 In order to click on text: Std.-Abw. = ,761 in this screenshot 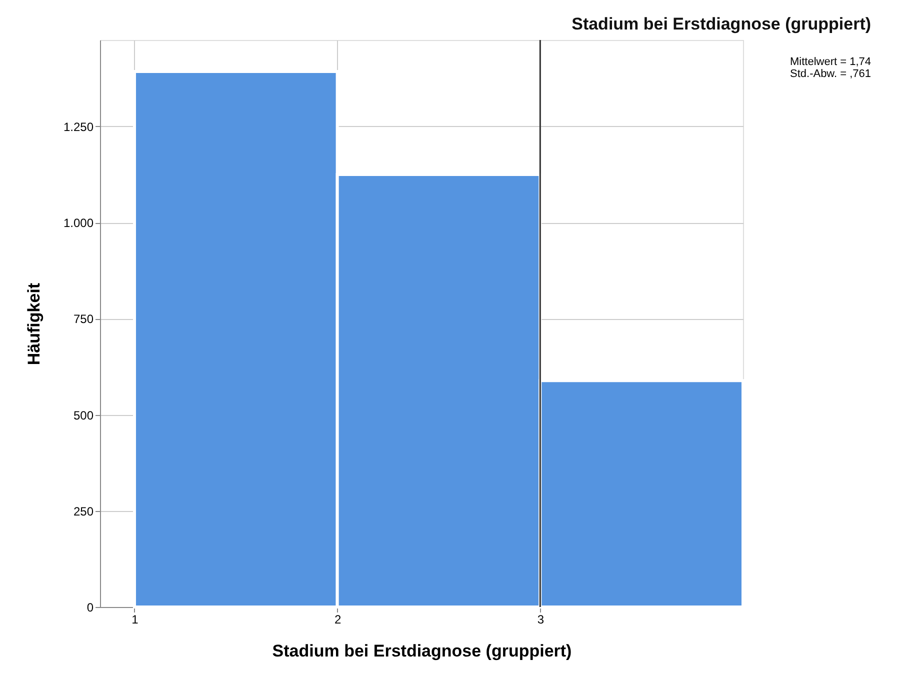, I will do `click(831, 74)`.